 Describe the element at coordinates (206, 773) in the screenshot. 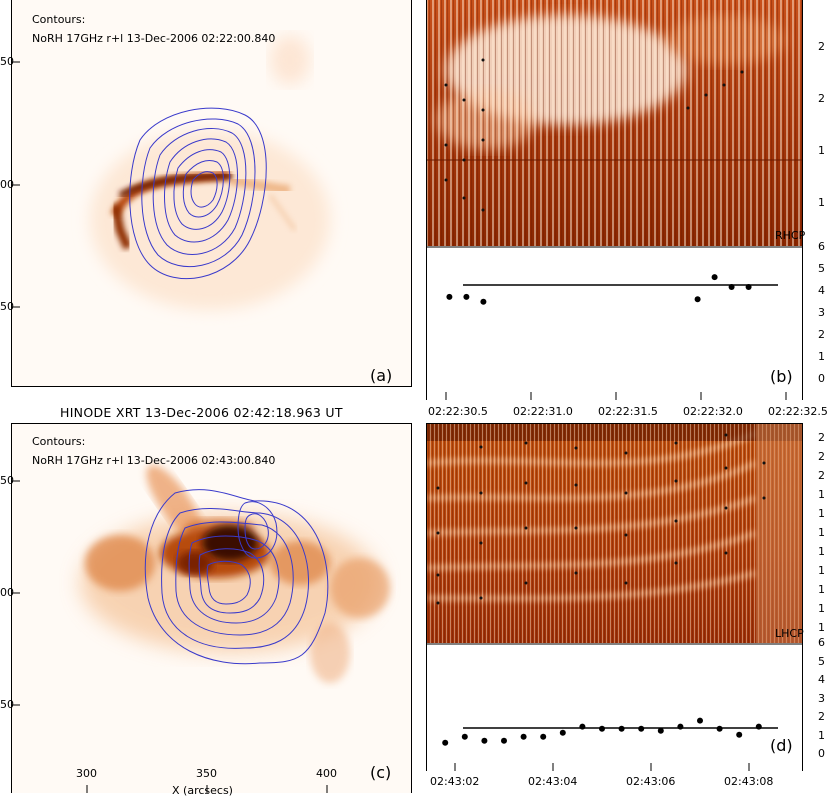

I see `x-tick: 350` at that location.